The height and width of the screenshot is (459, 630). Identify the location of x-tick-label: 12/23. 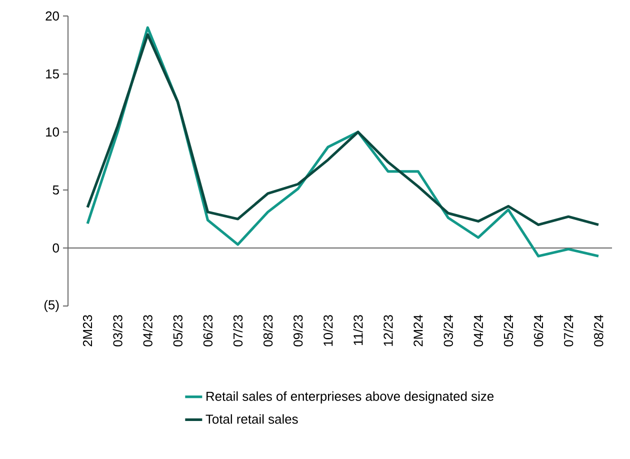
(388, 330).